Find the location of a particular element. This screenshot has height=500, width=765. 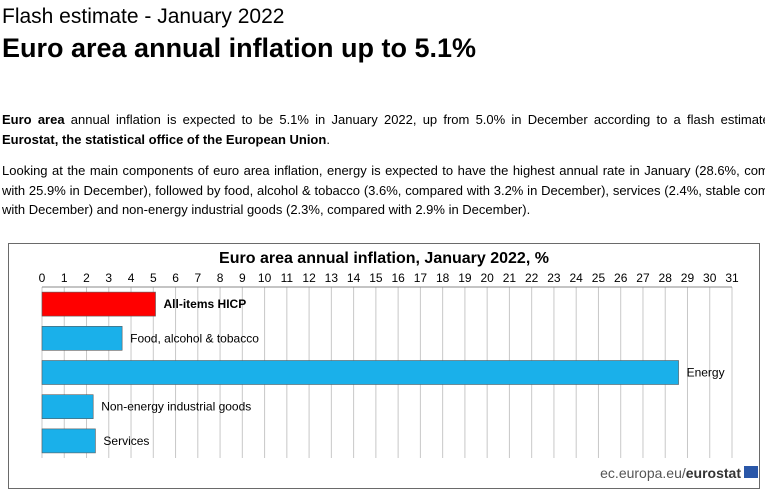

x-tick-label: 4 is located at coordinates (131, 278).